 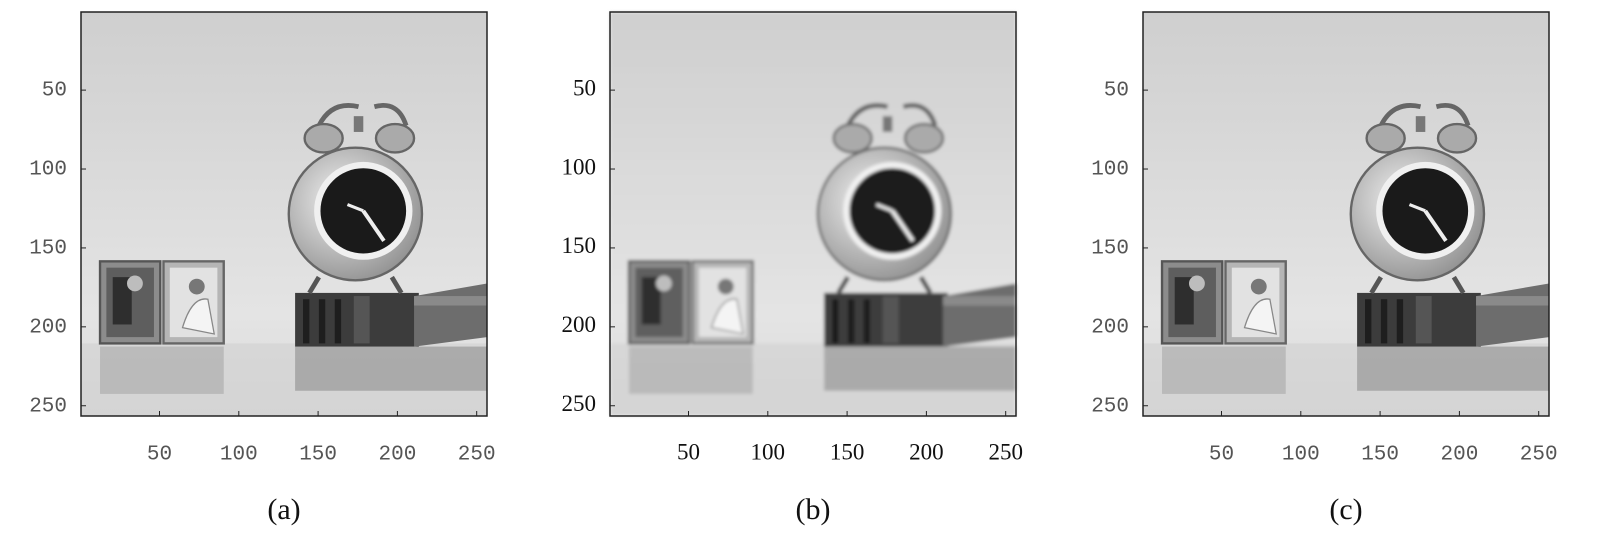 I want to click on caption: (b), so click(x=813, y=509).